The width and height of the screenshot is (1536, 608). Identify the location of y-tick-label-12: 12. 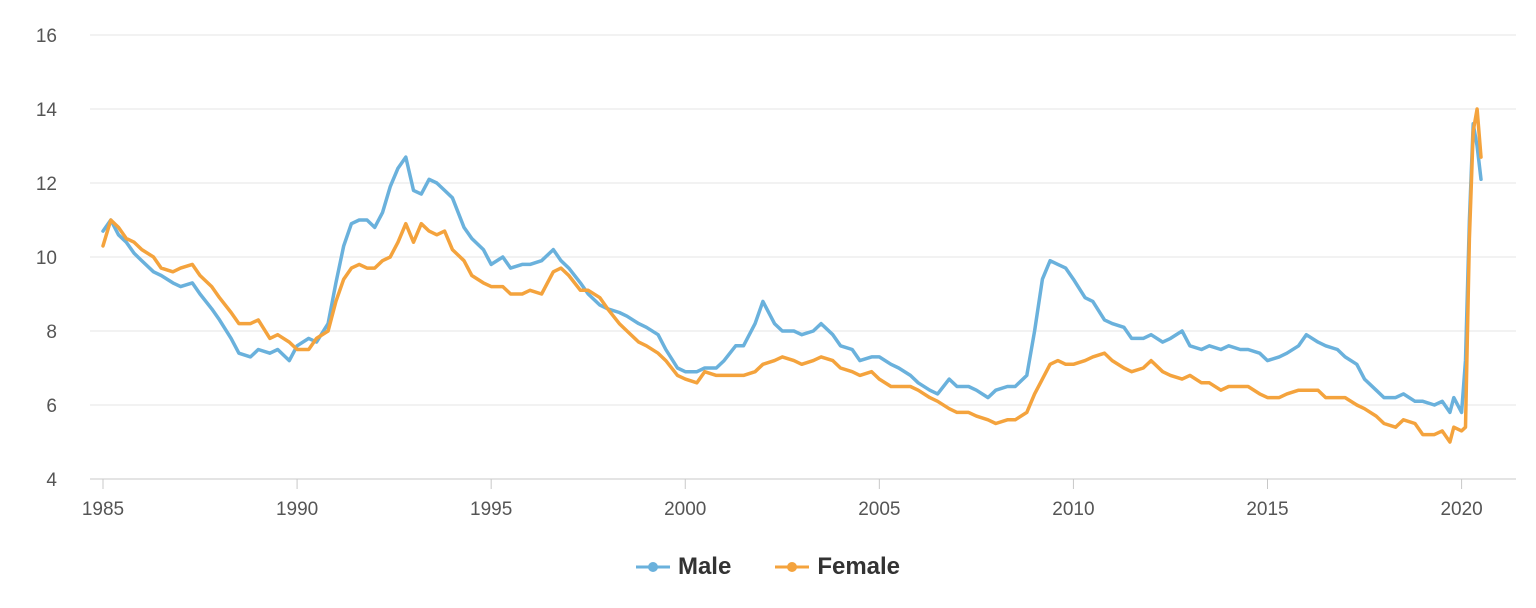
(46, 184).